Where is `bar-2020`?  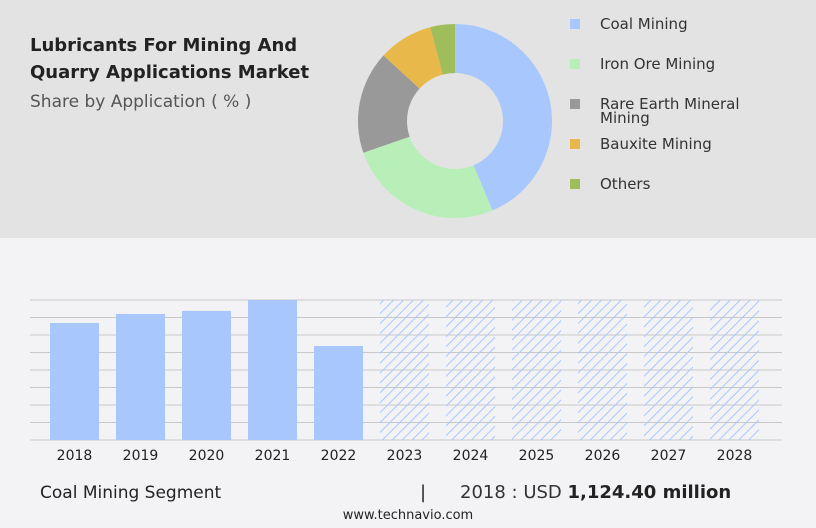 bar-2020 is located at coordinates (206, 375).